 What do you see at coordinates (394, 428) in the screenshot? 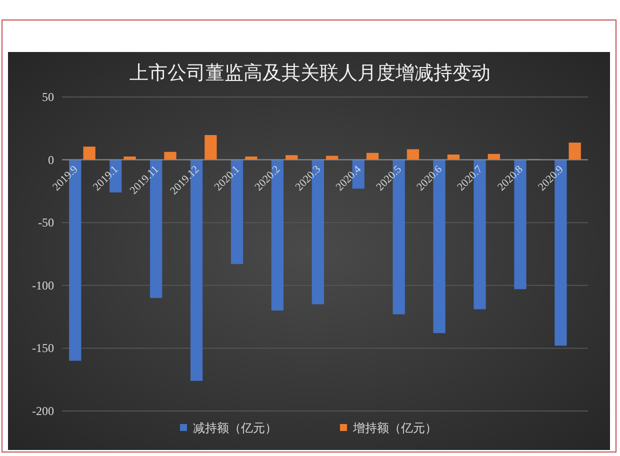
I see `legend-label: 增持额（亿元）` at bounding box center [394, 428].